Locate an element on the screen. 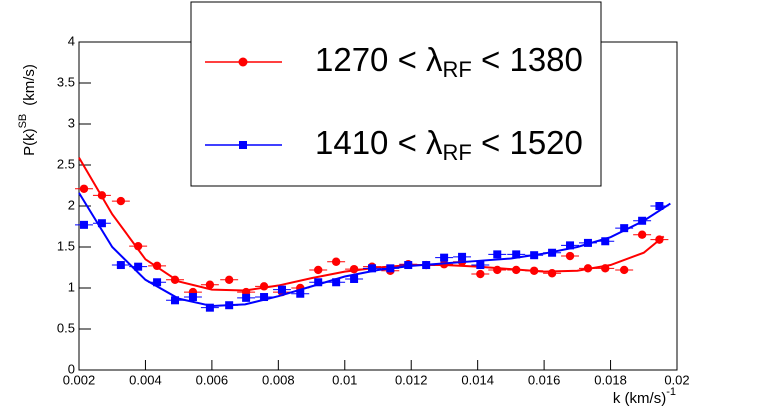 The width and height of the screenshot is (763, 411). x-tick-label: 0.012 is located at coordinates (411, 379).